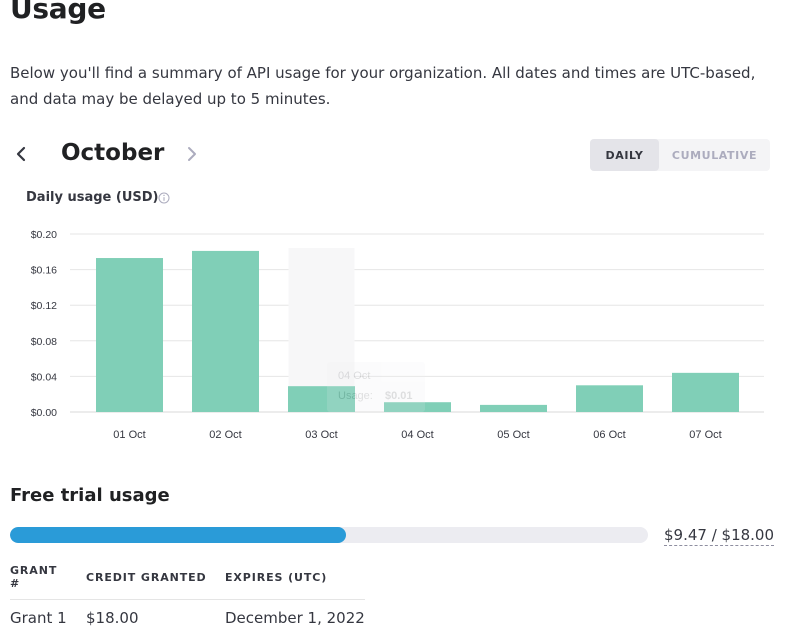  I want to click on tooltip-label: Usage:, so click(355, 396).